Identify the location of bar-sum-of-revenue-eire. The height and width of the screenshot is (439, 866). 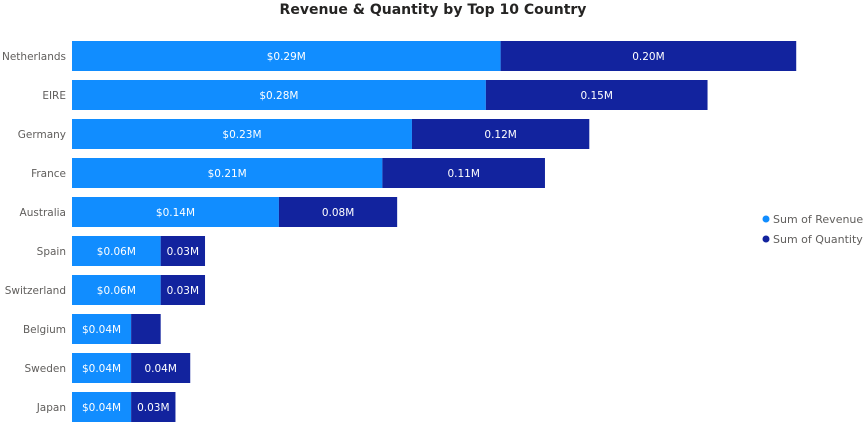
(279, 95).